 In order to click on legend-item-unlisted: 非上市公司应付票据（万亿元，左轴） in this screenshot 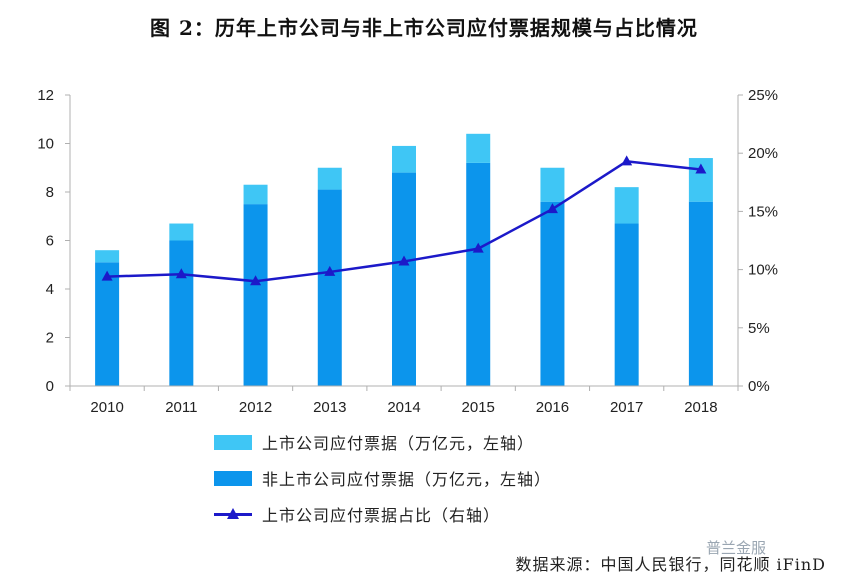, I will do `click(383, 478)`.